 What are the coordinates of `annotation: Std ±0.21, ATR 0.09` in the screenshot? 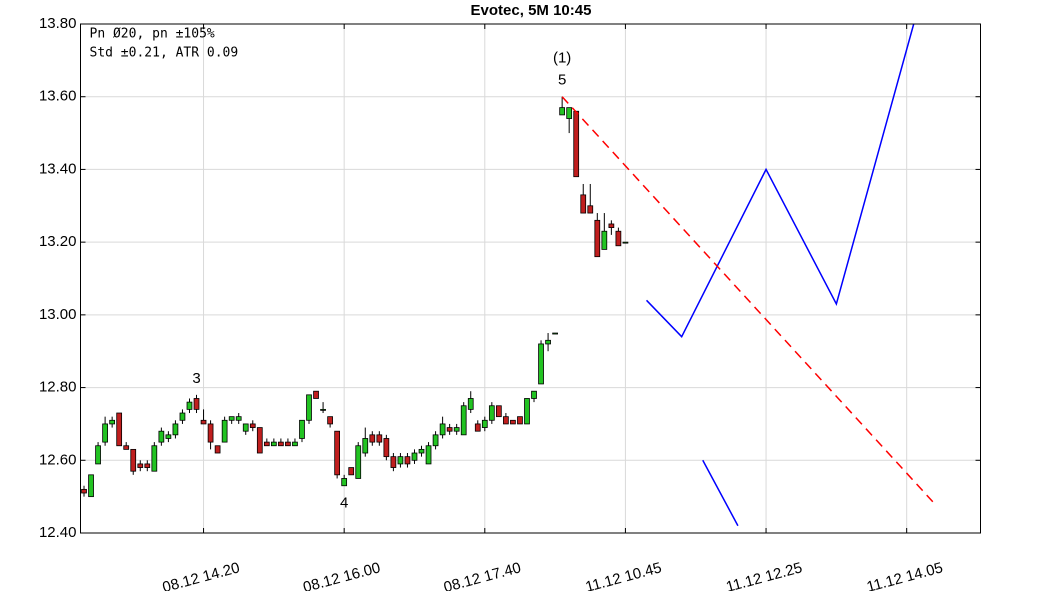 It's located at (164, 53).